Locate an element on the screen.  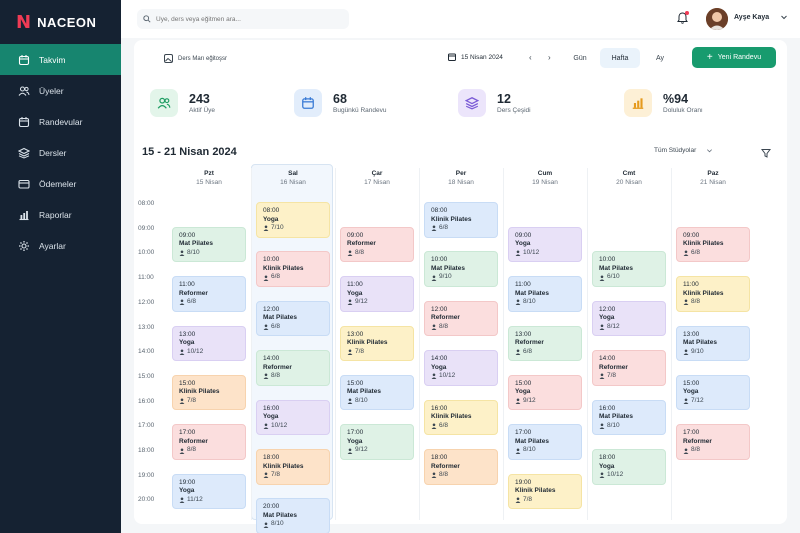
event-card: 14:00 Yoga 10/12 is located at coordinates (461, 368).